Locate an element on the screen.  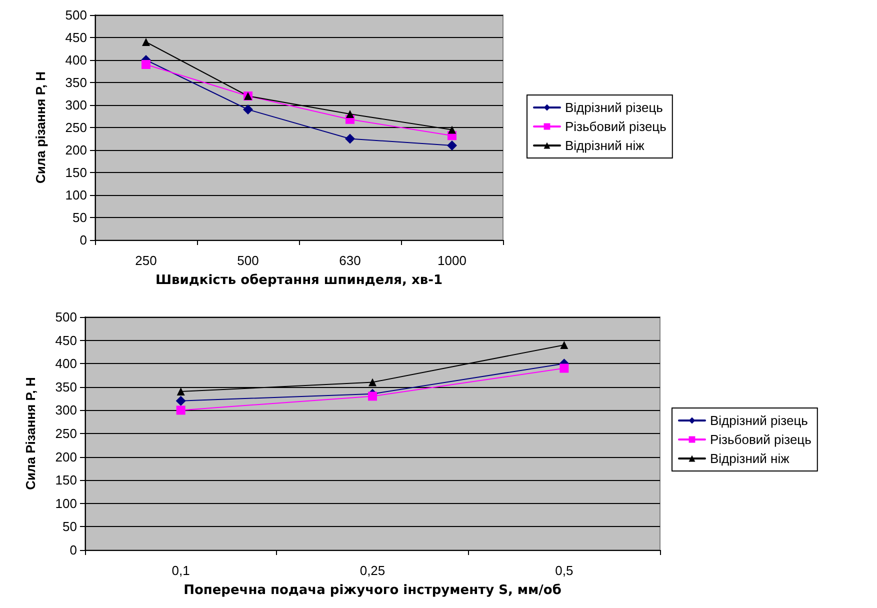
x-axis-title: Швидкість обертання шпинделя, хв-1 is located at coordinates (299, 280).